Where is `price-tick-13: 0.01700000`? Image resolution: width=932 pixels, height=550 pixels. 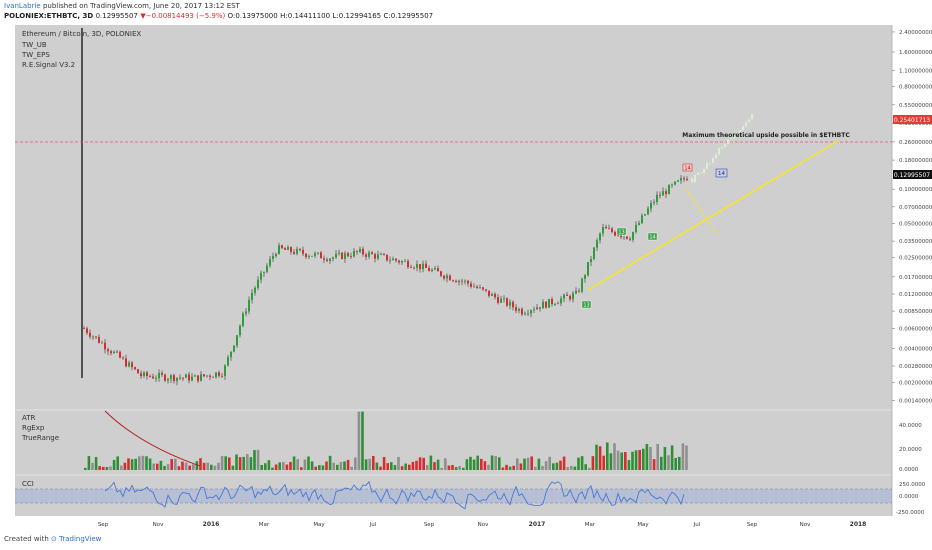
price-tick-13: 0.01700000 is located at coordinates (915, 278).